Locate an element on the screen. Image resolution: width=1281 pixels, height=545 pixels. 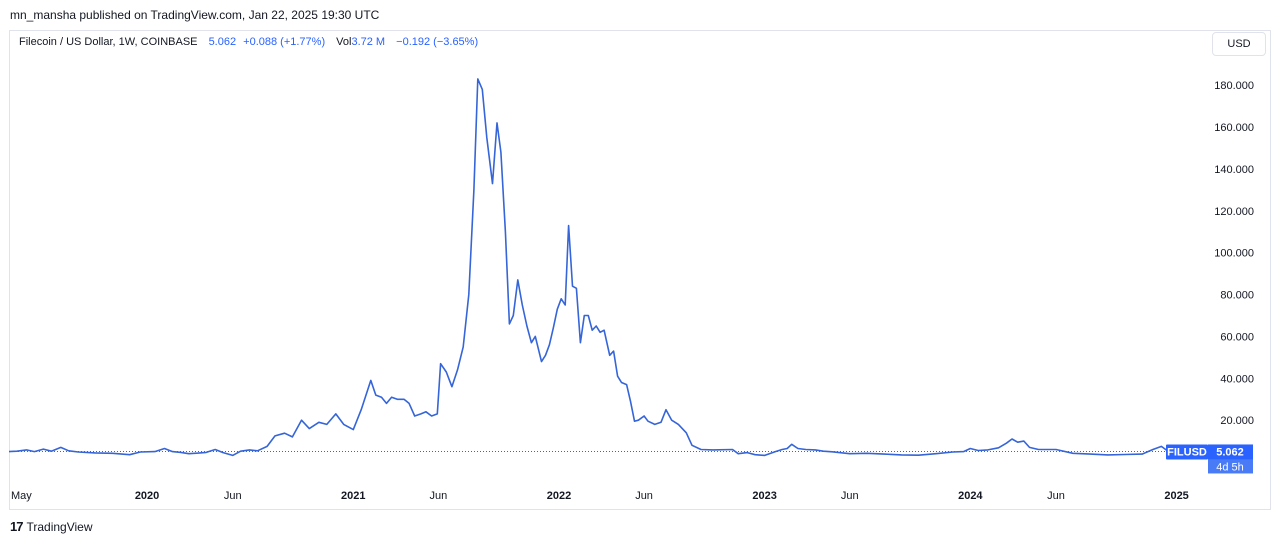
y-tick-label: 180.000 is located at coordinates (1234, 86).